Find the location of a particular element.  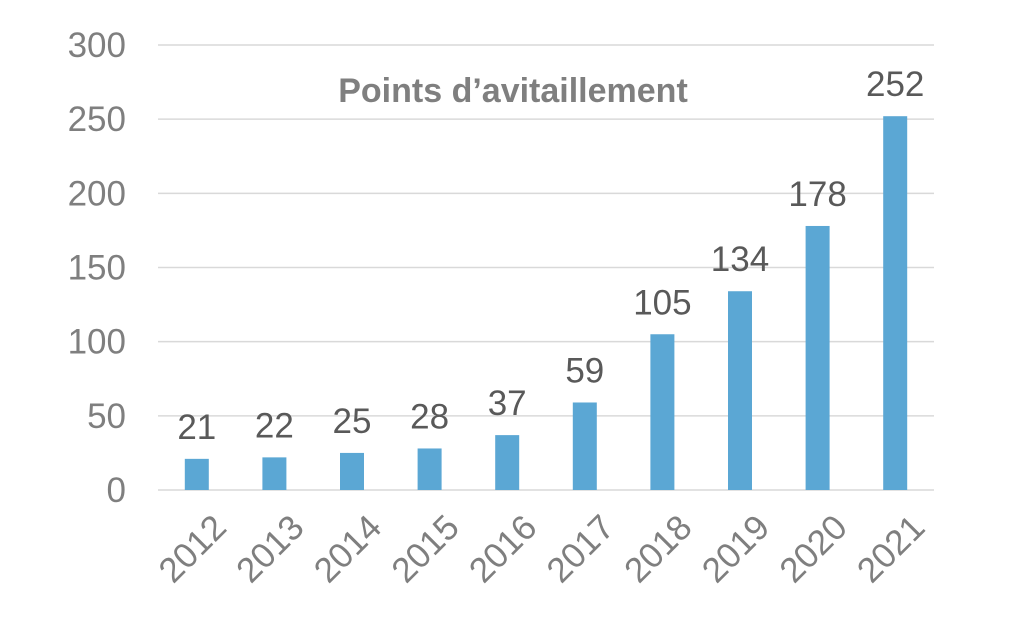

data-label-2020: 178 is located at coordinates (817, 194).